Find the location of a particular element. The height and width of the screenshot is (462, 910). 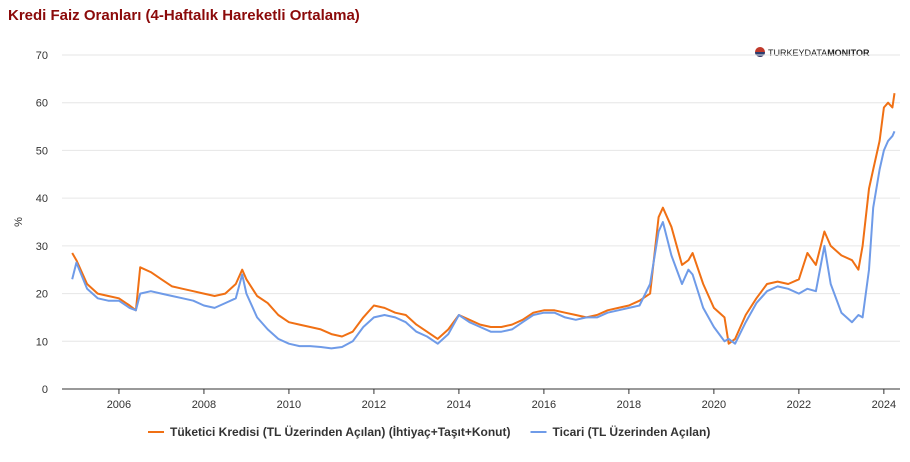

logo-part: DATA is located at coordinates (816, 53).